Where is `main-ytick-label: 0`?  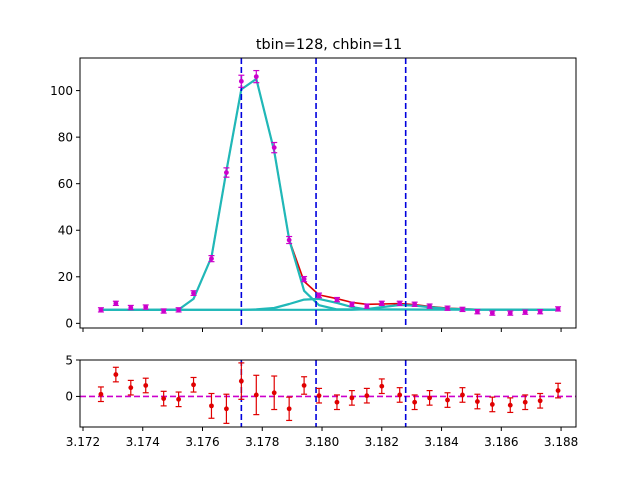
main-ytick-label: 0 is located at coordinates (69, 324).